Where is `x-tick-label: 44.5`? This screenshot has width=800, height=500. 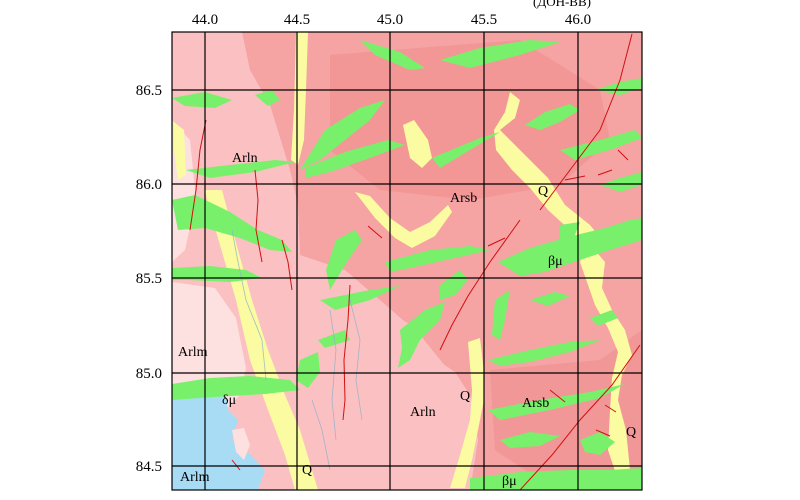 x-tick-label: 44.5 is located at coordinates (297, 20).